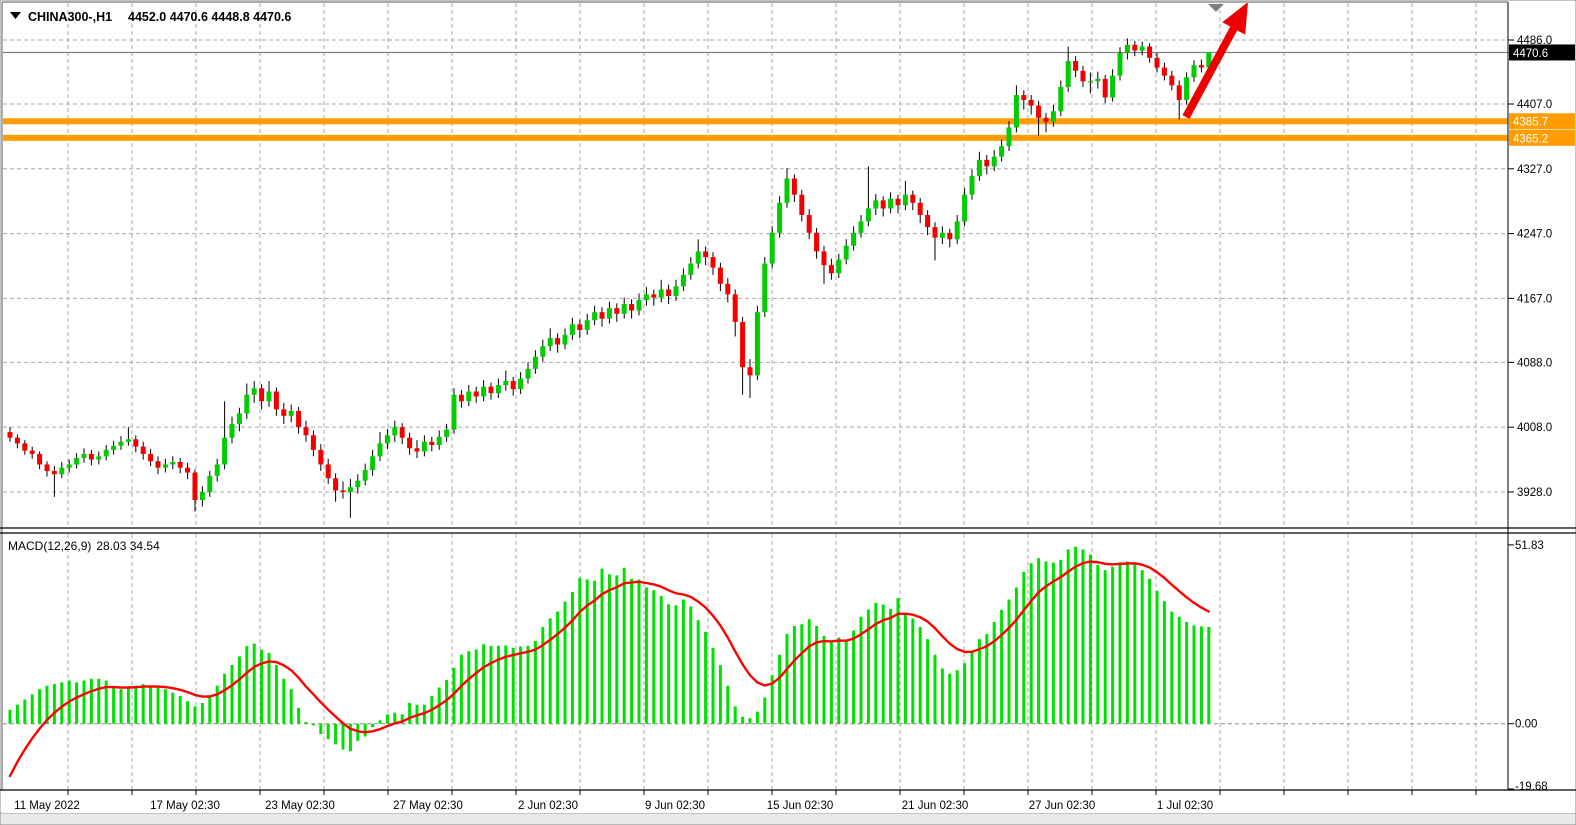 Image resolution: width=1576 pixels, height=825 pixels. I want to click on trend-arrow, so click(1210, 72).